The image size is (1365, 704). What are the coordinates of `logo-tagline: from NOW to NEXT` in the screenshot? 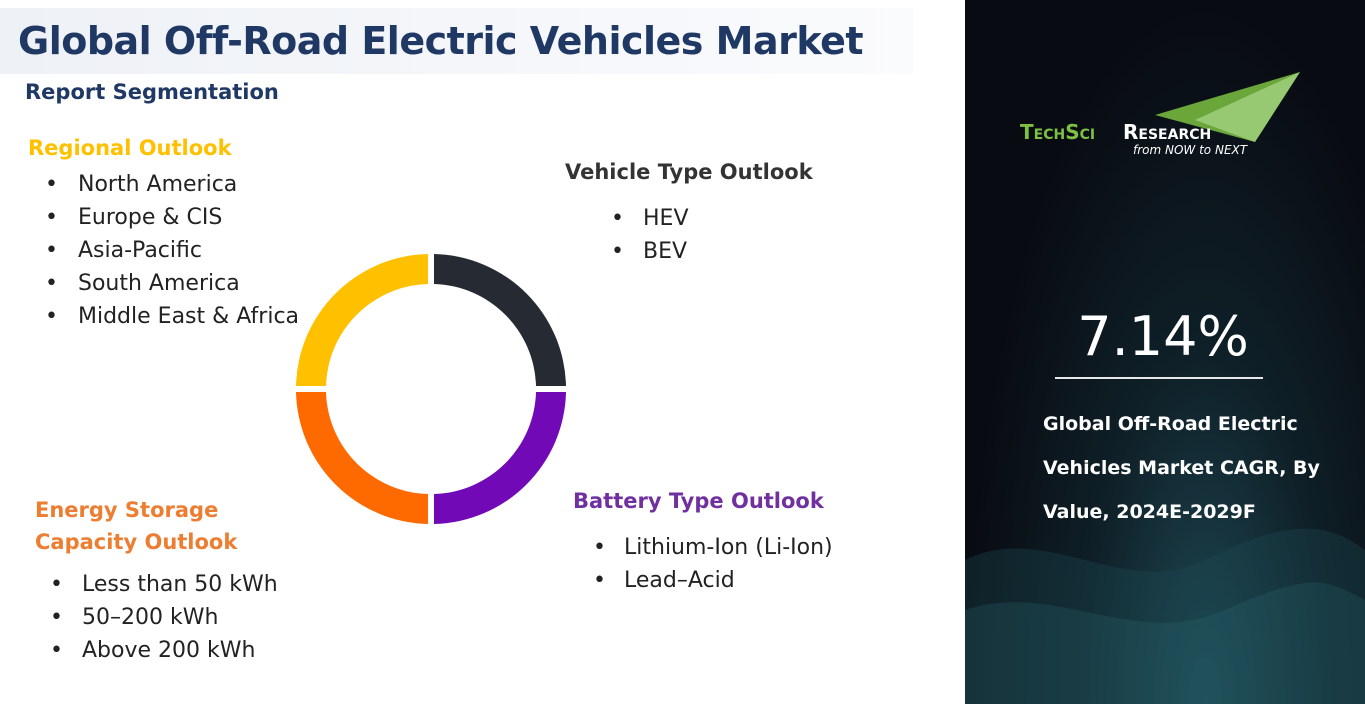 It's located at (1190, 150).